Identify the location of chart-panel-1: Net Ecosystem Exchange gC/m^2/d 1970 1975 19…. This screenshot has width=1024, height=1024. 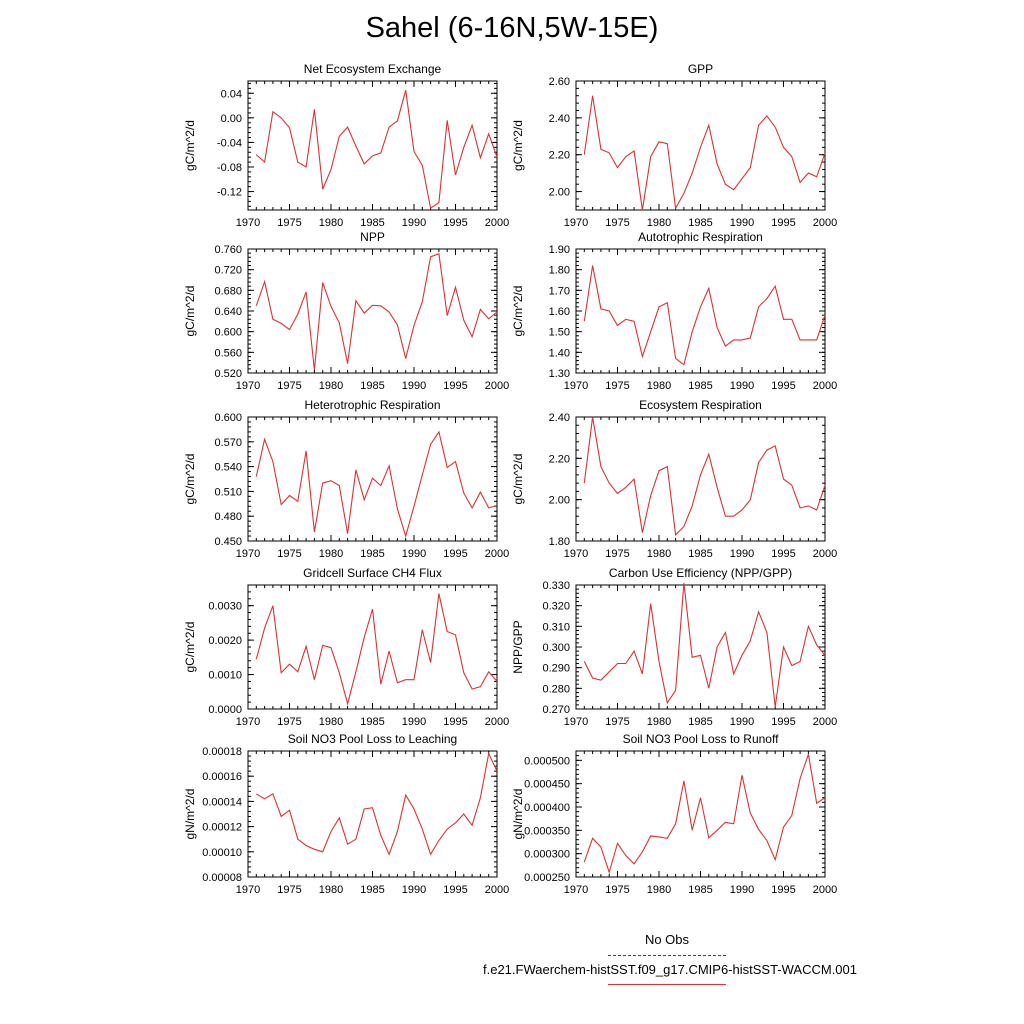
(346, 145).